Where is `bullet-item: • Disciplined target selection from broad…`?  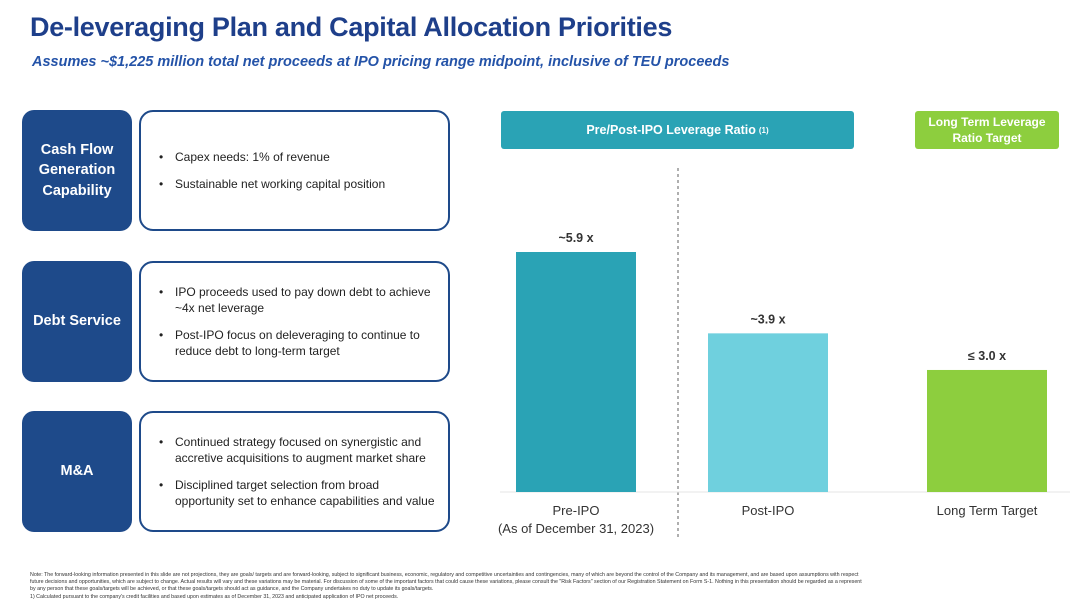 bullet-item: • Disciplined target selection from broad… is located at coordinates (298, 493).